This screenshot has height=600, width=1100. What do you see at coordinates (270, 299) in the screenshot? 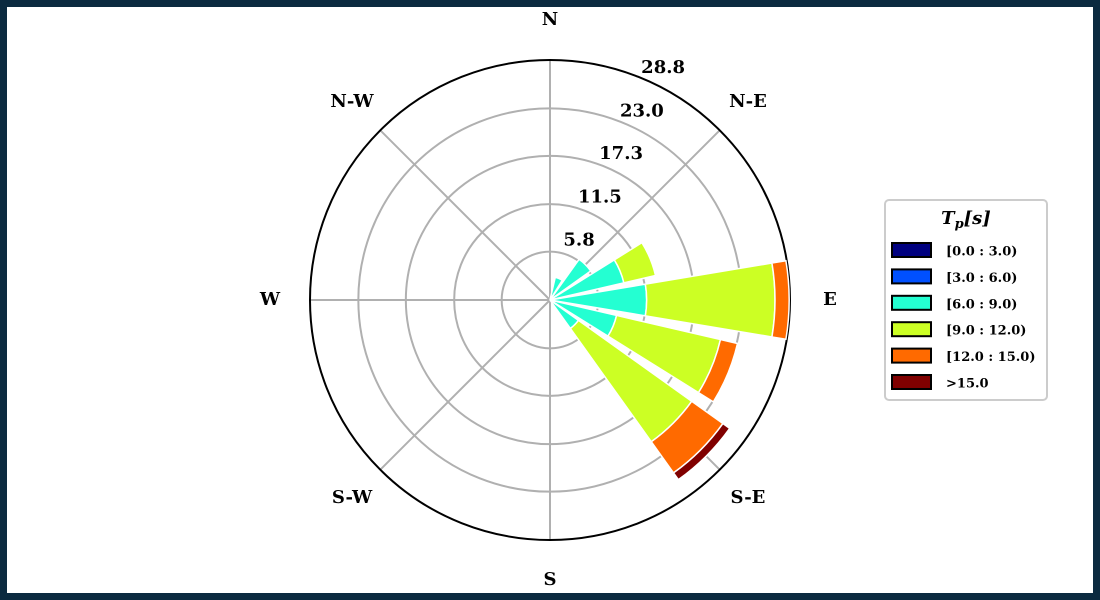
I see `direction-label: W` at bounding box center [270, 299].